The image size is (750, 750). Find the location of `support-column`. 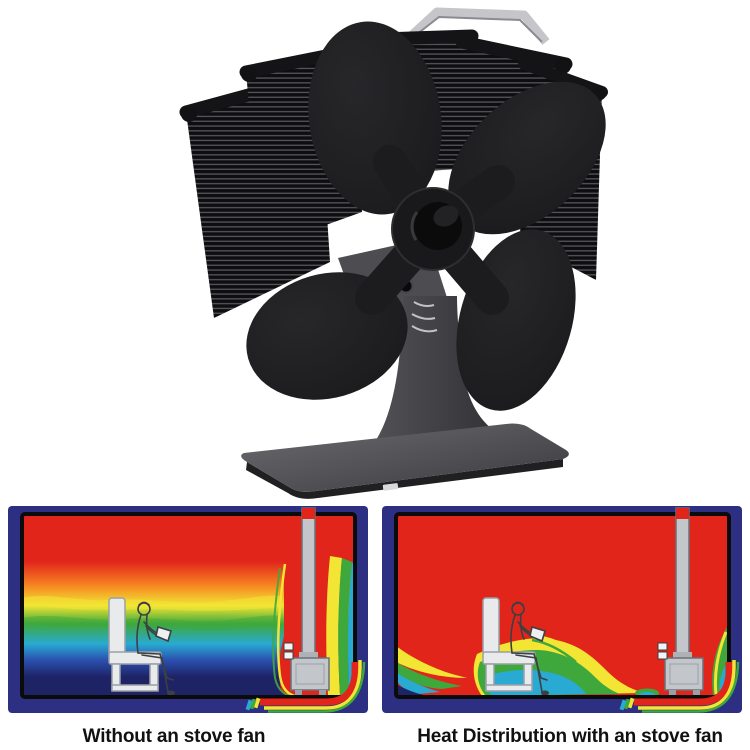

support-column is located at coordinates (434, 375).